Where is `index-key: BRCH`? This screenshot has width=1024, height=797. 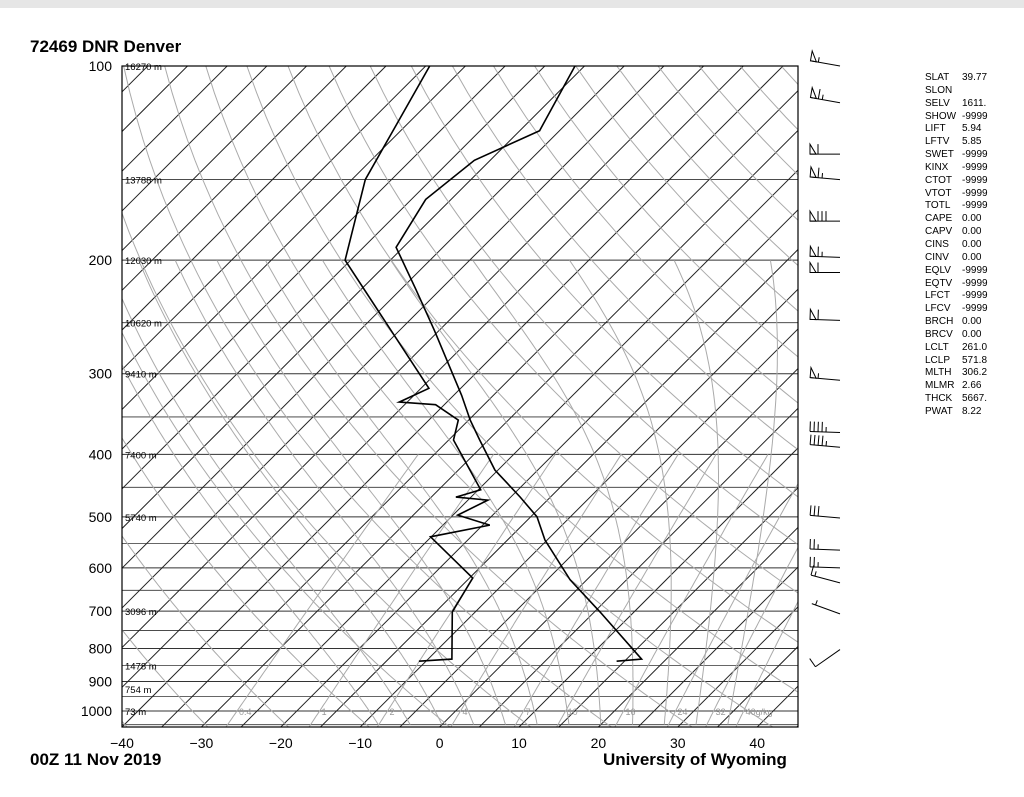 index-key: BRCH is located at coordinates (939, 322).